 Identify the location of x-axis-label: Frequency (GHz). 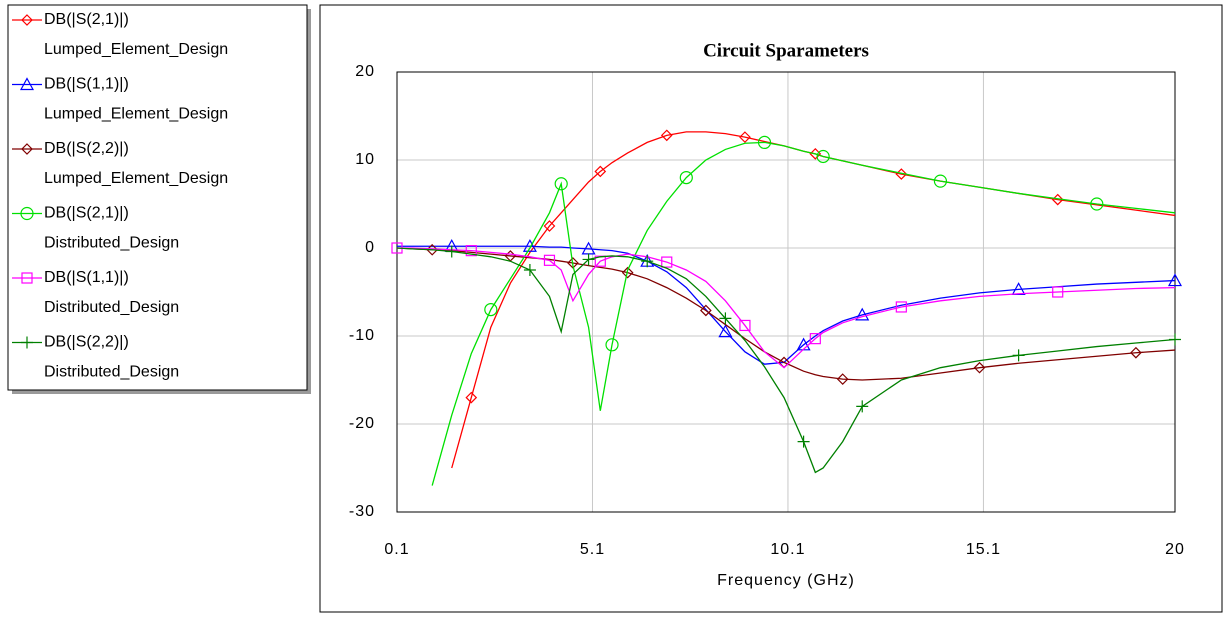
(786, 580).